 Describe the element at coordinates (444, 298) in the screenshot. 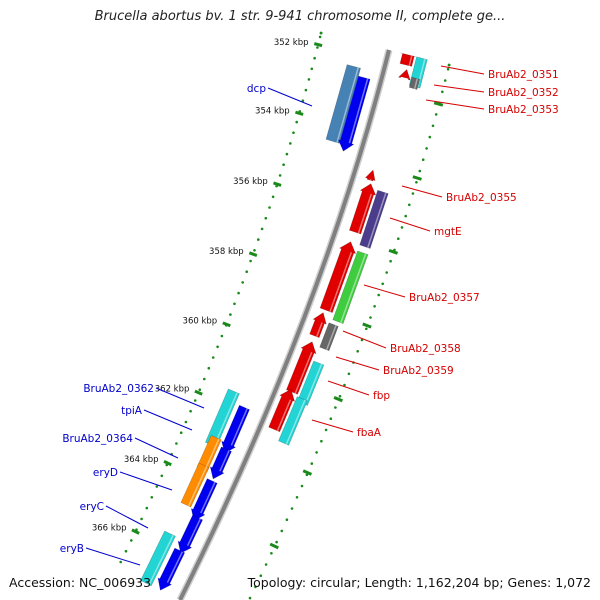

I see `gene-label-right: BruAb2_0357` at that location.